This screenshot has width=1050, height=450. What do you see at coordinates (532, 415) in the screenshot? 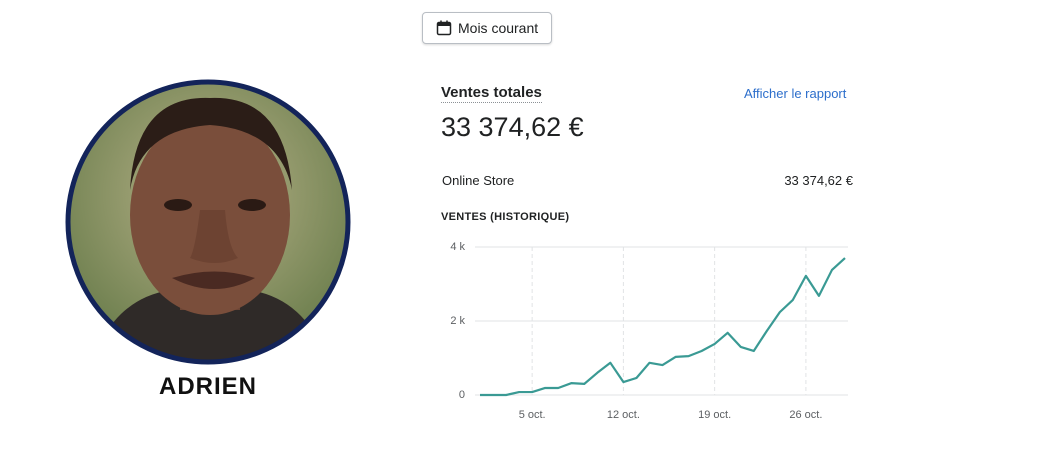
I see `x-tick-label: 5 oct.` at bounding box center [532, 415].